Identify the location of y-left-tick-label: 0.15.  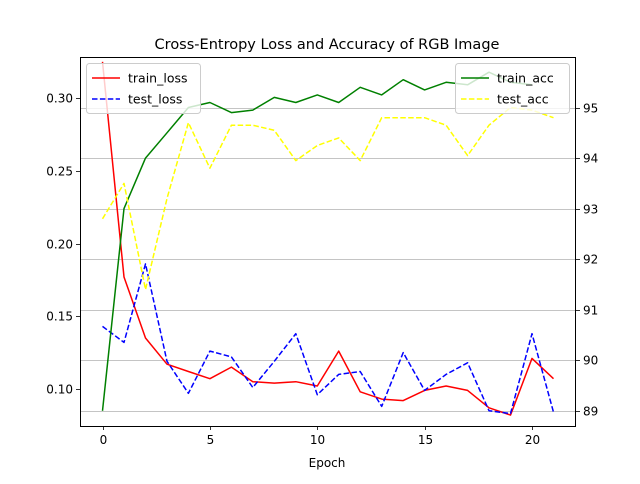
(59, 317).